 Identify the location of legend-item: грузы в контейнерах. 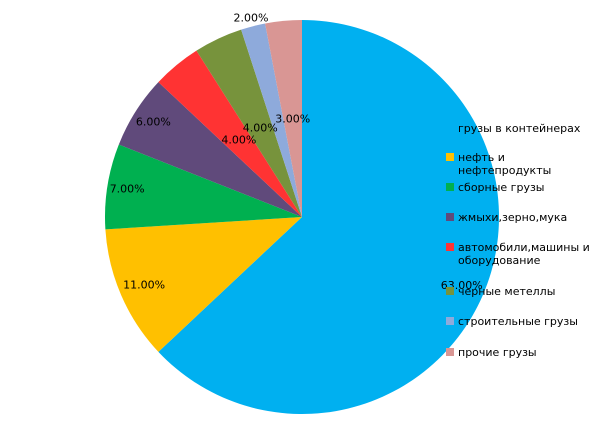
(513, 128).